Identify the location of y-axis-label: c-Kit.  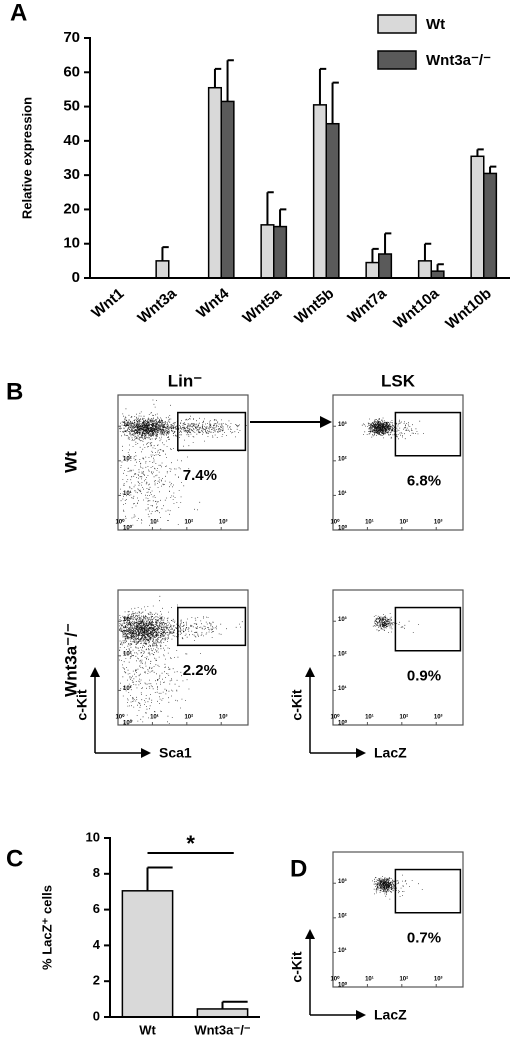
(297, 966).